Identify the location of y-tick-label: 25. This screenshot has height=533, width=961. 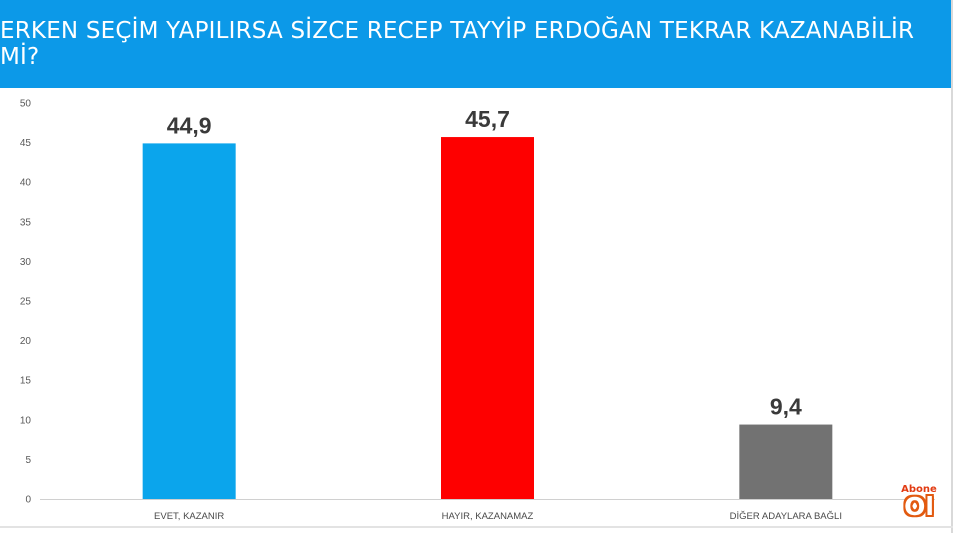
(26, 302).